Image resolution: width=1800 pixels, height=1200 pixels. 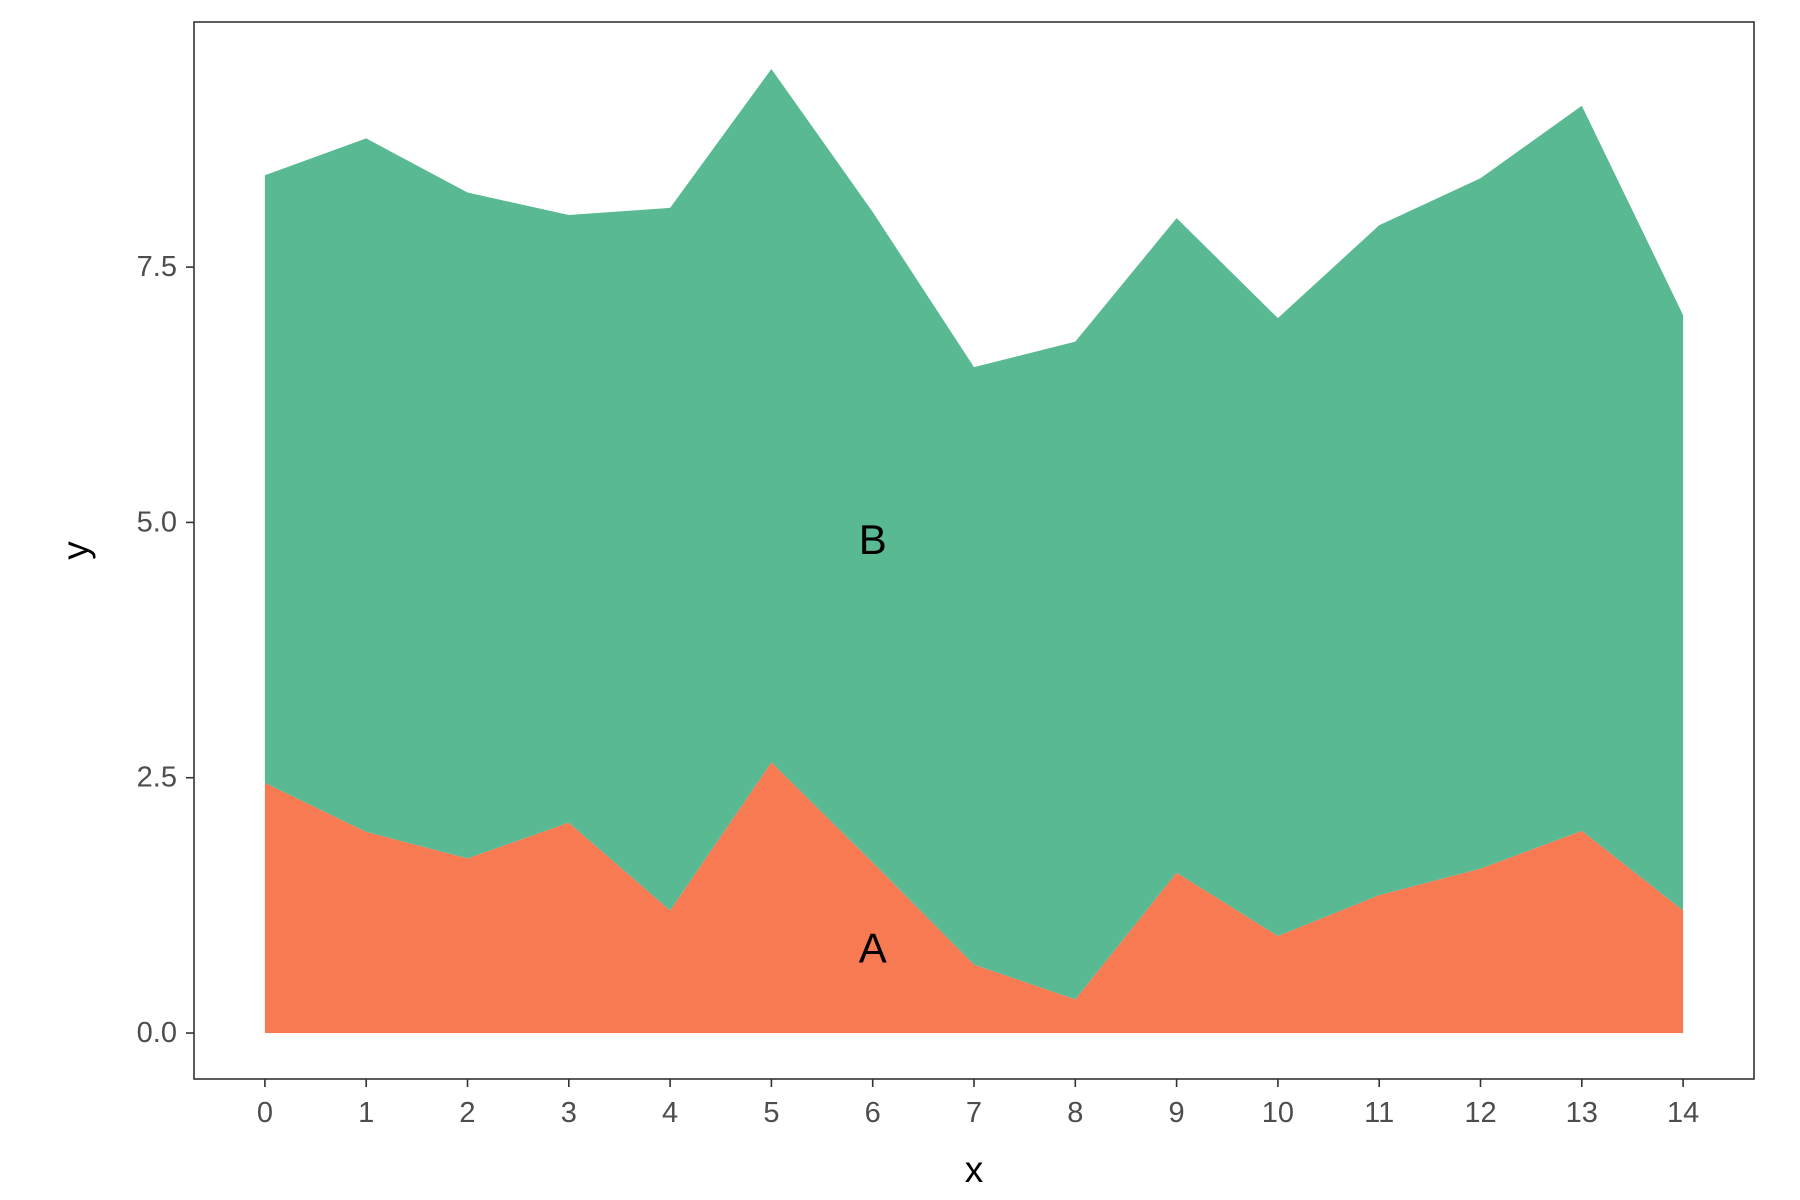 What do you see at coordinates (157, 778) in the screenshot?
I see `y-tick-label: 2.5` at bounding box center [157, 778].